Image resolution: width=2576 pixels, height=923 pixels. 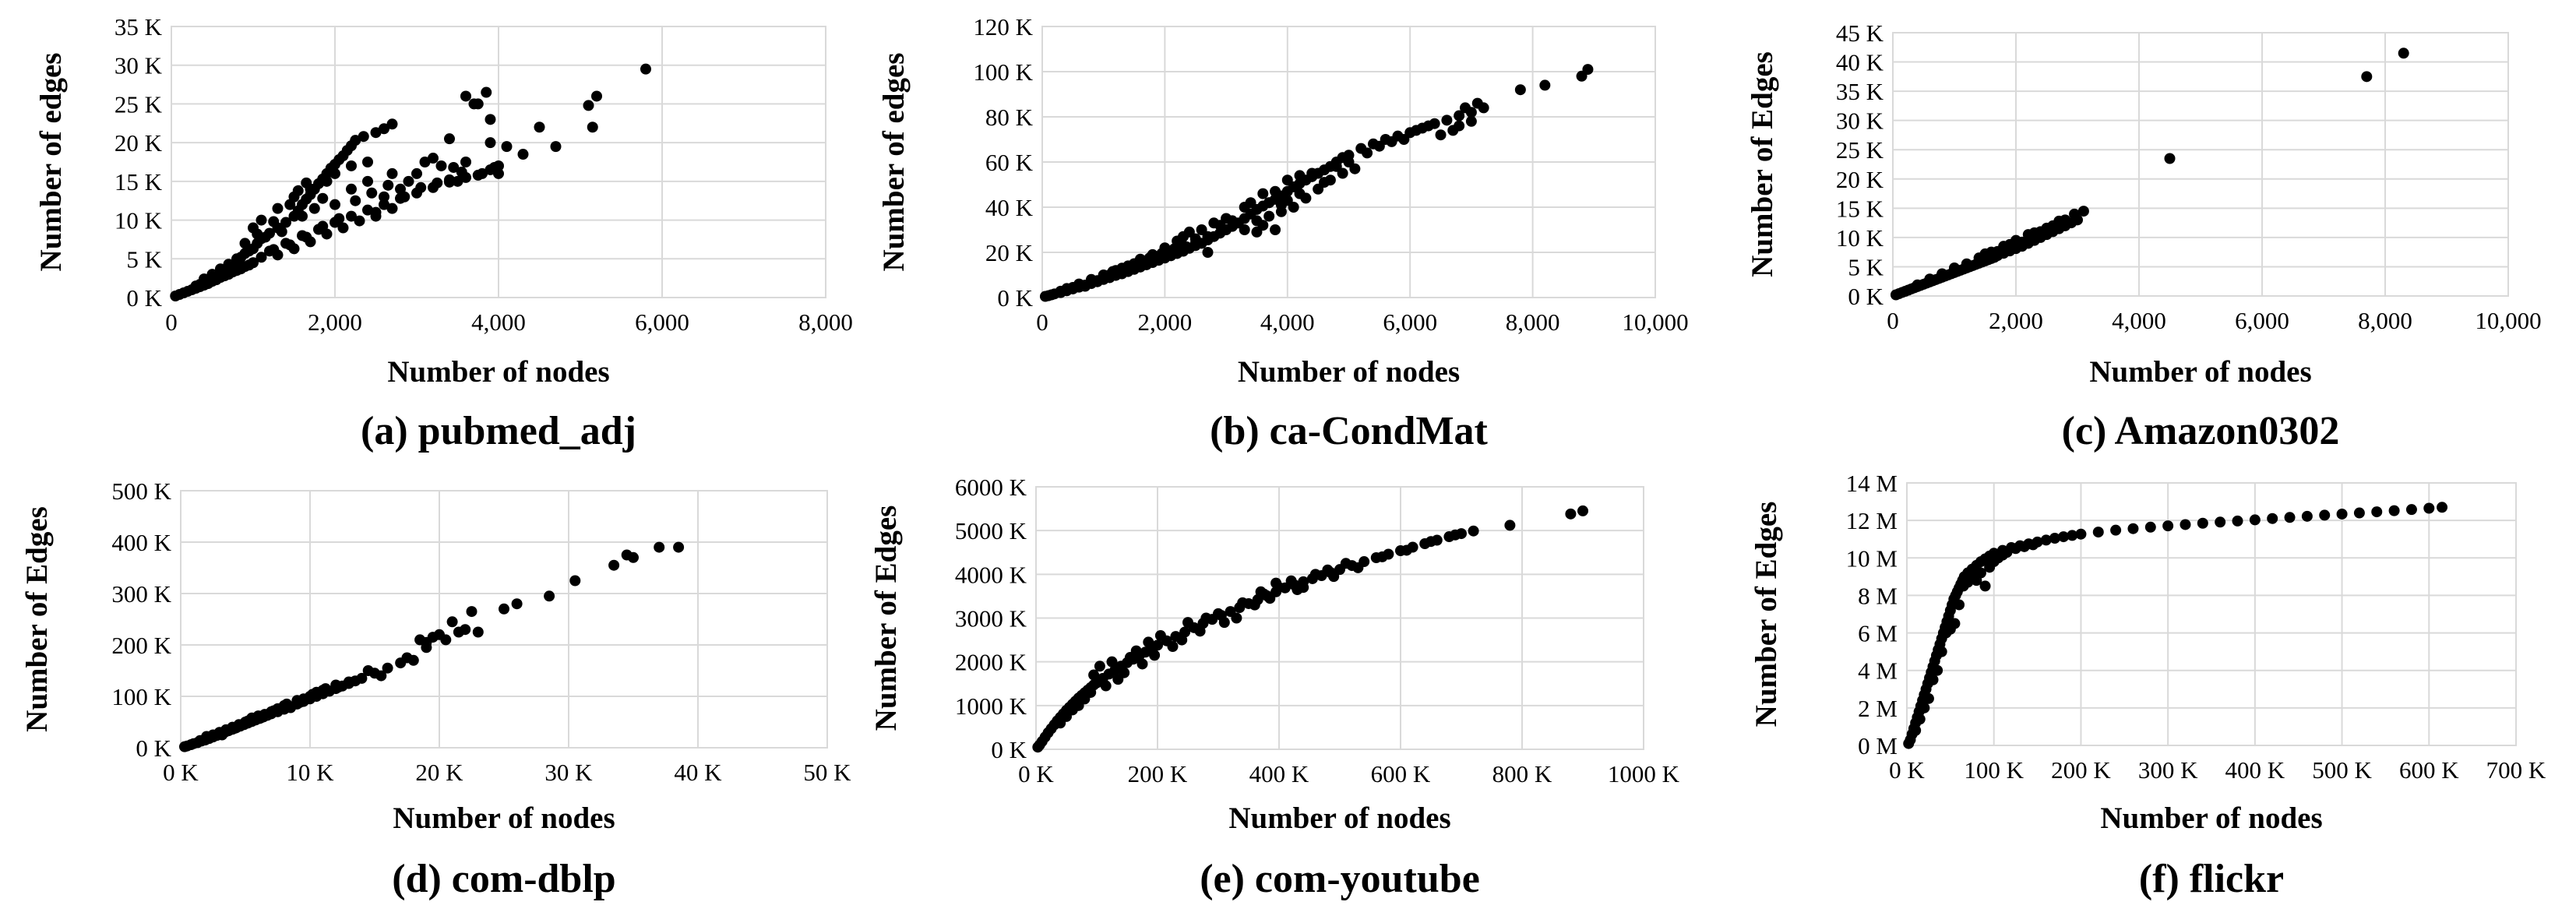 What do you see at coordinates (1893, 320) in the screenshot?
I see `x-tick-label: 0` at bounding box center [1893, 320].